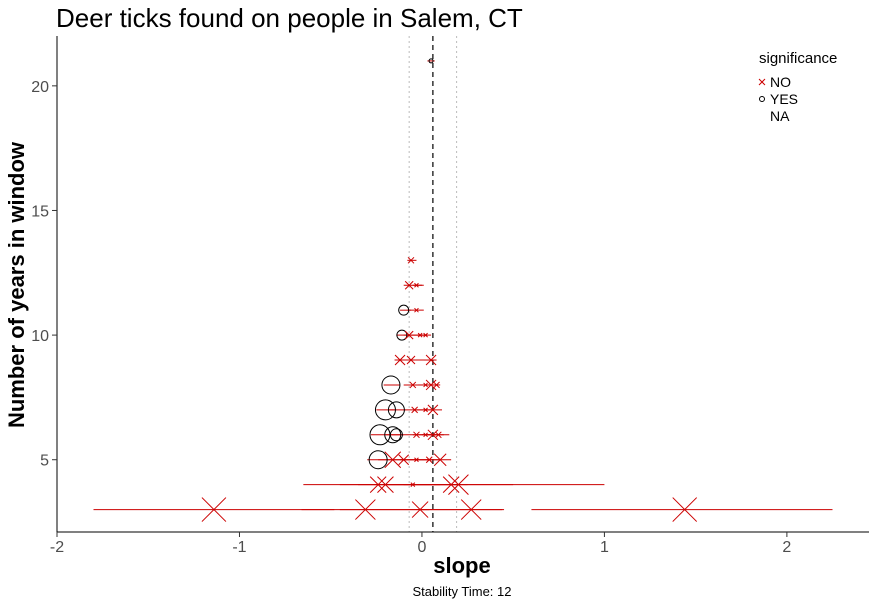 This screenshot has height=604, width=876. Describe the element at coordinates (780, 82) in the screenshot. I see `legend-label: NO` at that location.